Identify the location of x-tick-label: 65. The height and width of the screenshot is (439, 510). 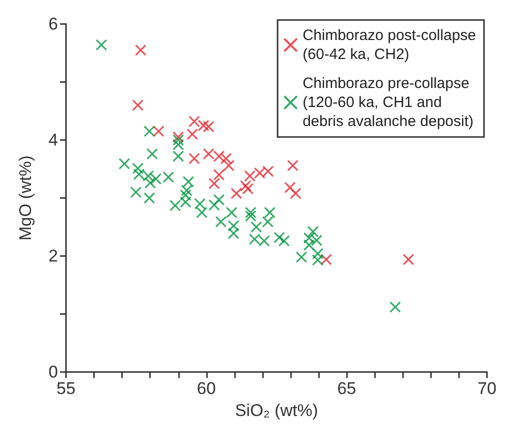
(346, 388).